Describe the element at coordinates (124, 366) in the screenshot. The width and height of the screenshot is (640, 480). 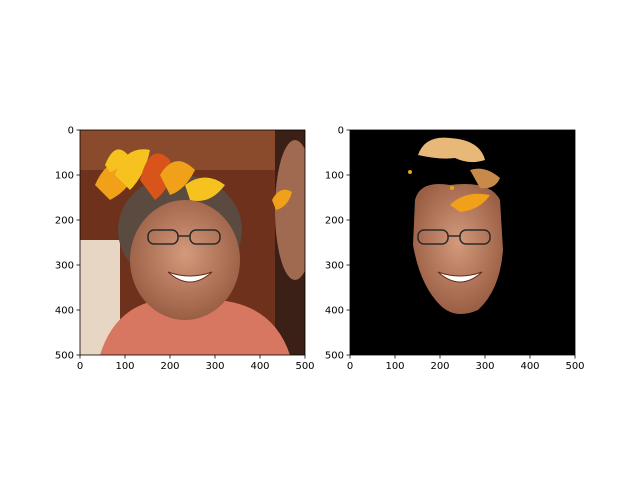
I see `left-xtick-label: 100` at that location.